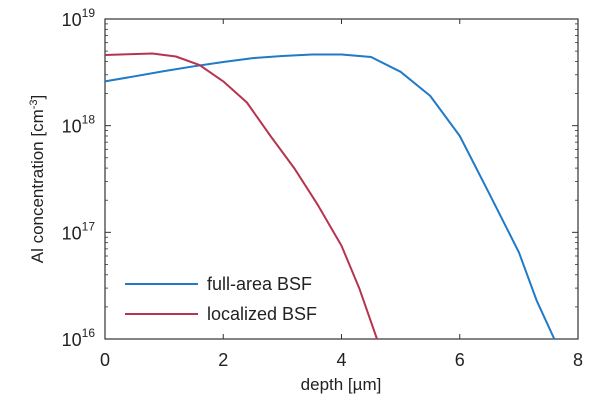  What do you see at coordinates (578, 360) in the screenshot?
I see `x-tick-label: 8` at bounding box center [578, 360].